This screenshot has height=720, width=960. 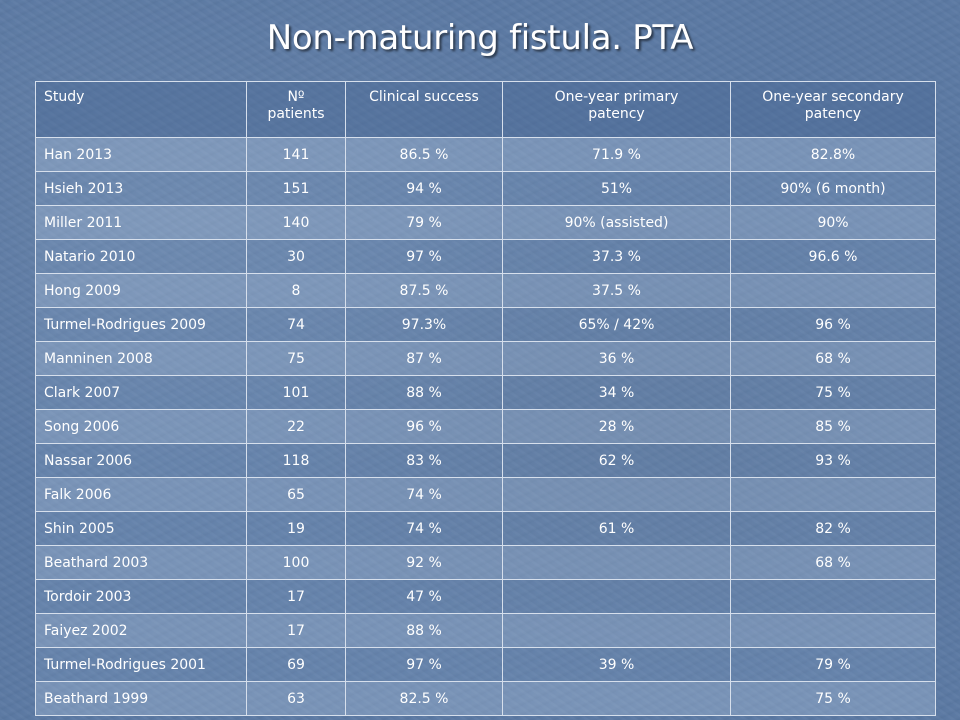 I want to click on cell-primary-patency: 61 %, so click(x=616, y=528).